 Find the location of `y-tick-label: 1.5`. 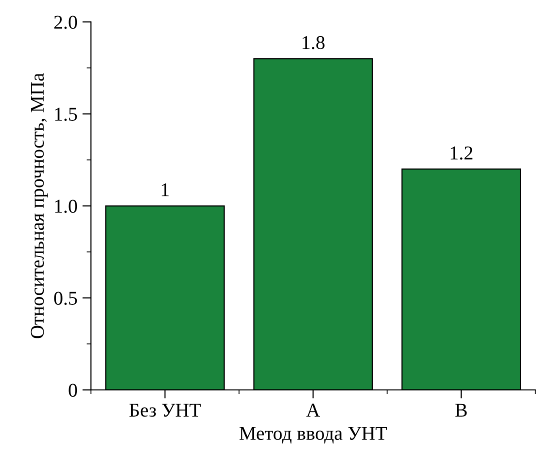

y-tick-label: 1.5 is located at coordinates (66, 114).